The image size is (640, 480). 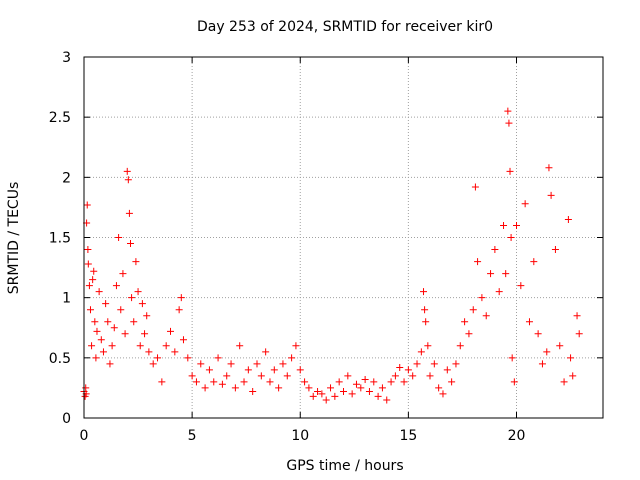 I want to click on y-tick-label: 1, so click(x=66, y=299).